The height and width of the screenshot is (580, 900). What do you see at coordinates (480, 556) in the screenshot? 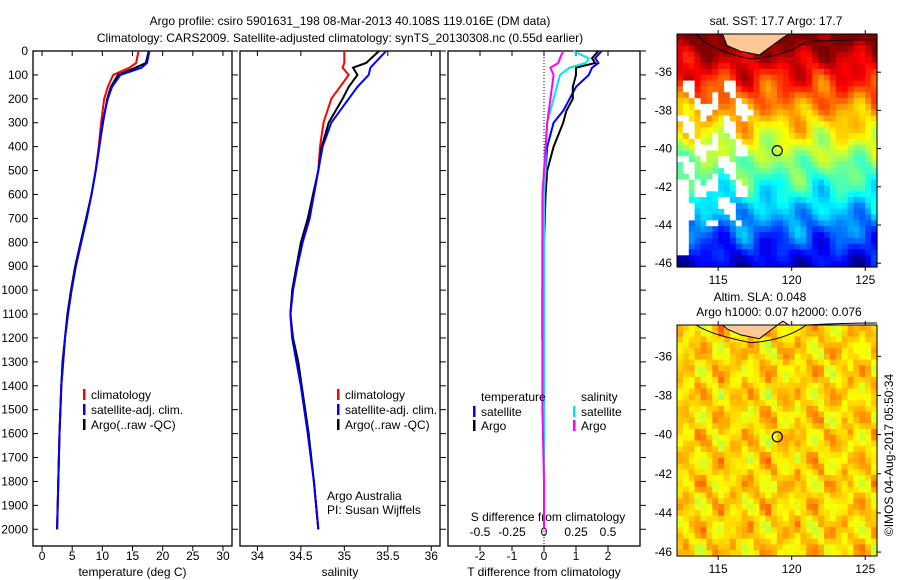
I see `x-tick-label: -2` at bounding box center [480, 556].